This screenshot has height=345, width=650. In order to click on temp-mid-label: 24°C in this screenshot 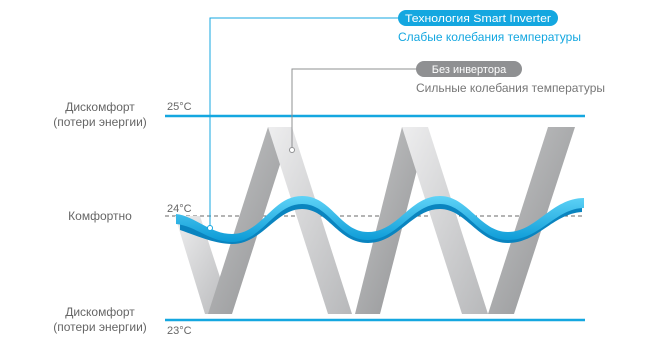, I will do `click(179, 209)`.